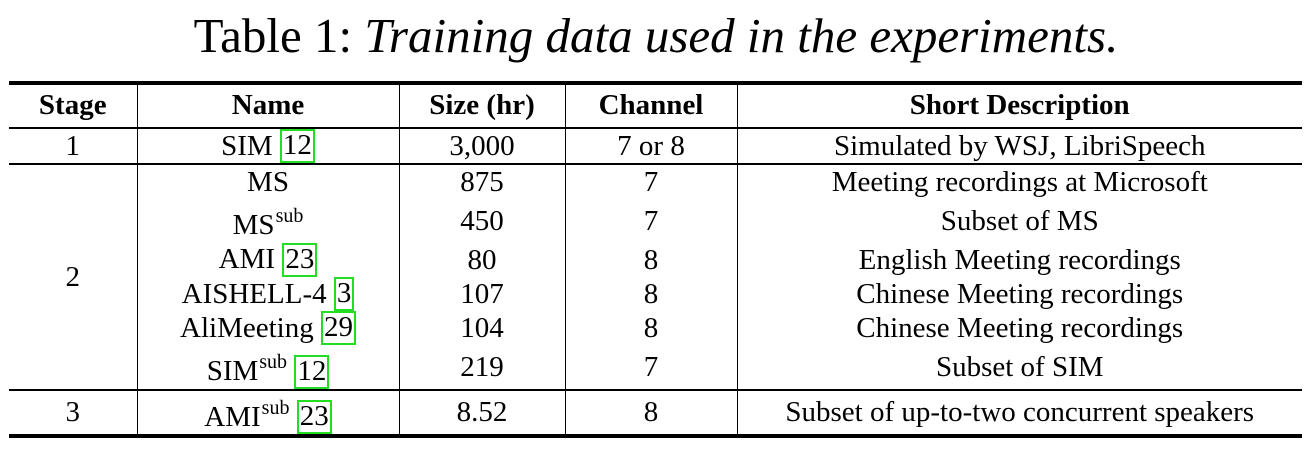  I want to click on header-size: Size (hr), so click(481, 106).